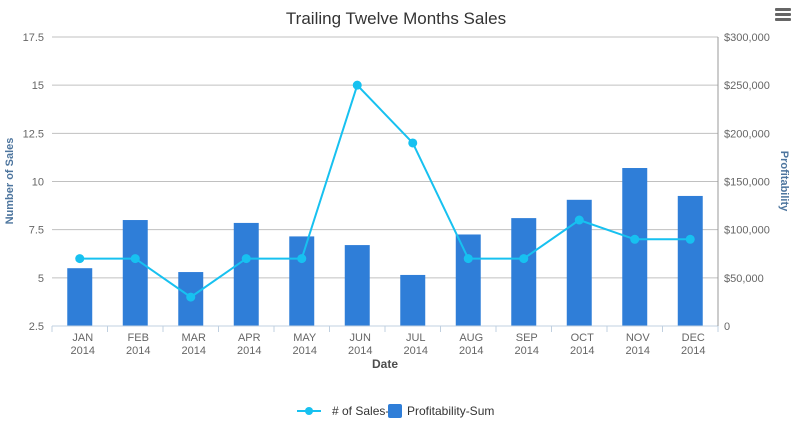 Image resolution: width=802 pixels, height=428 pixels. What do you see at coordinates (747, 86) in the screenshot?
I see `y-right-tick-label: $250,000` at bounding box center [747, 86].